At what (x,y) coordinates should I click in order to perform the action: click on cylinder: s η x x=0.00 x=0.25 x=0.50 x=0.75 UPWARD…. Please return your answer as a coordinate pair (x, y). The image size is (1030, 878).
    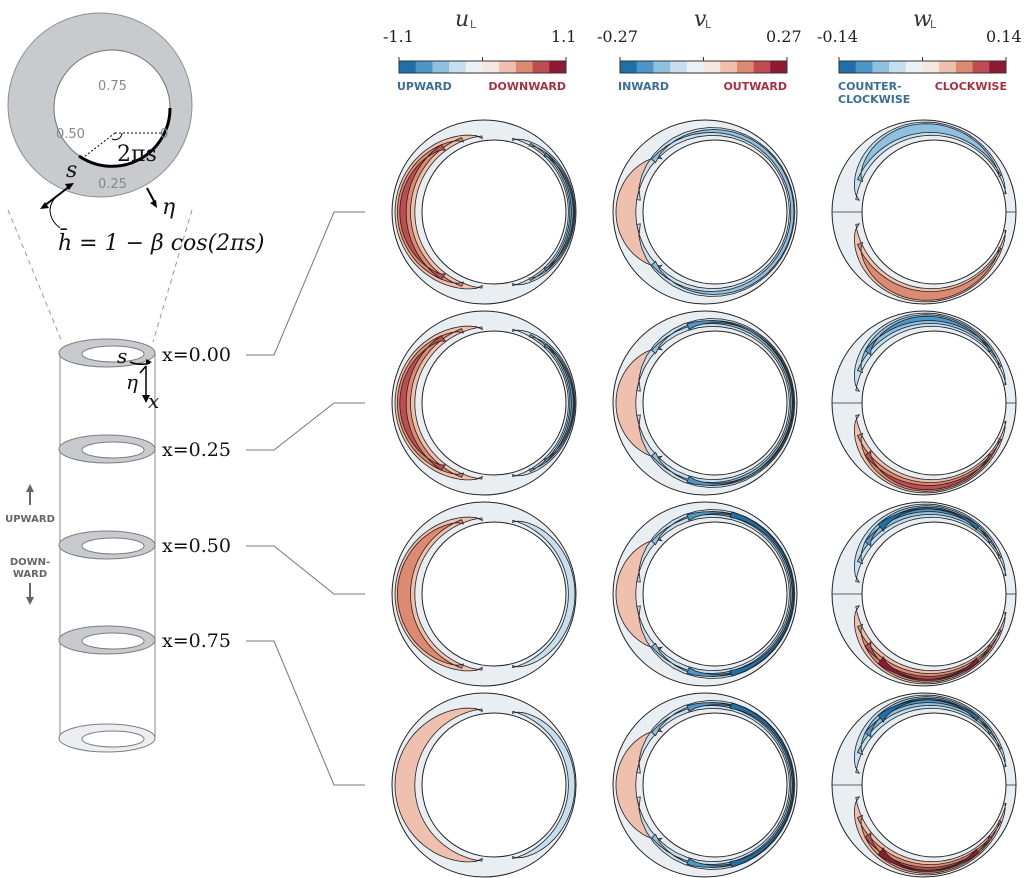
    Looking at the image, I should click on (118, 545).